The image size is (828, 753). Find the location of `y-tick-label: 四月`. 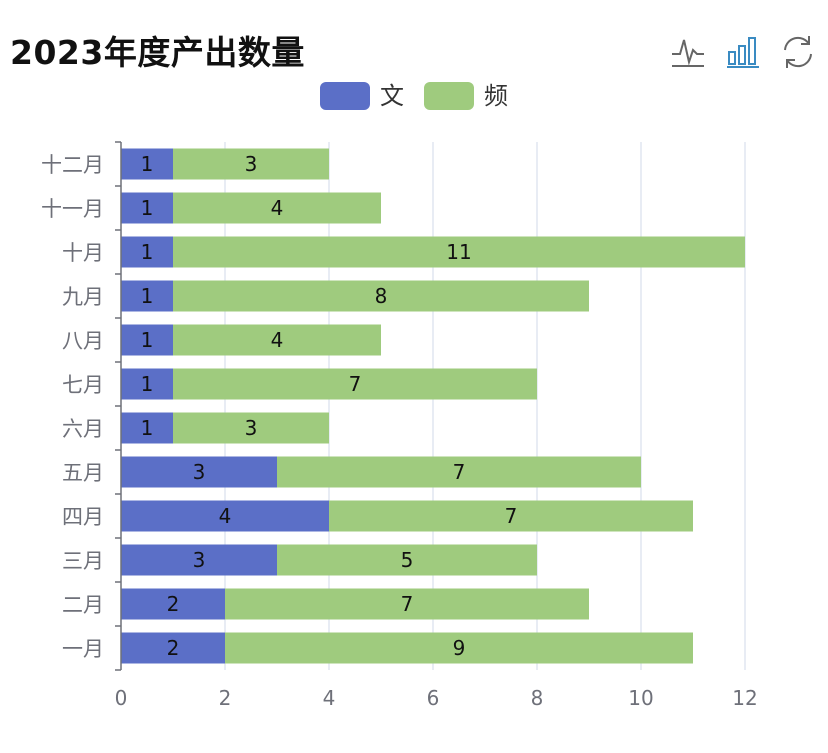

y-tick-label: 四月 is located at coordinates (83, 517).